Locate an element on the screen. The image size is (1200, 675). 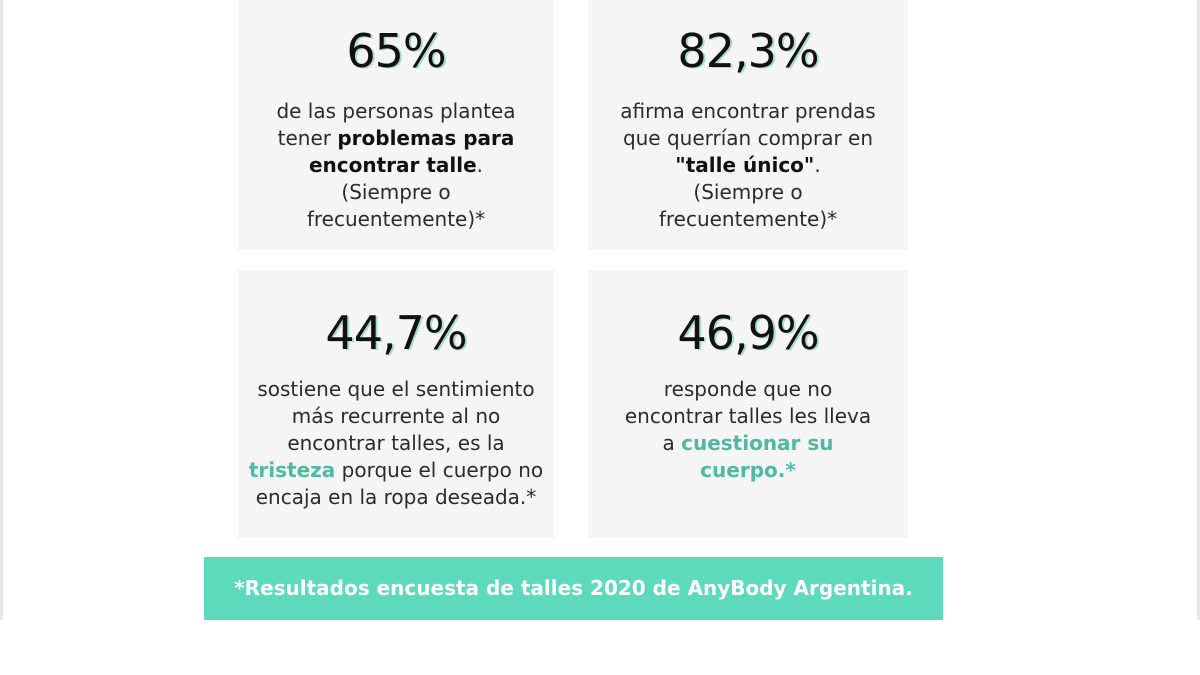
desc-line: cuerpo.* is located at coordinates (748, 470).